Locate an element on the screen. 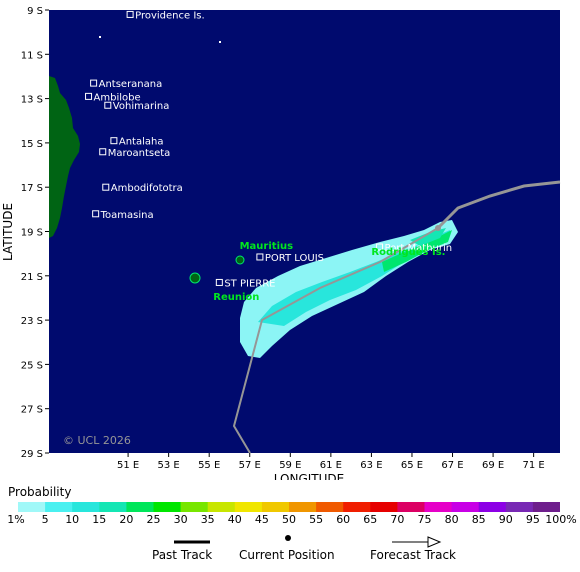 This screenshot has width=580, height=572. legend-label: 95 is located at coordinates (532, 519).